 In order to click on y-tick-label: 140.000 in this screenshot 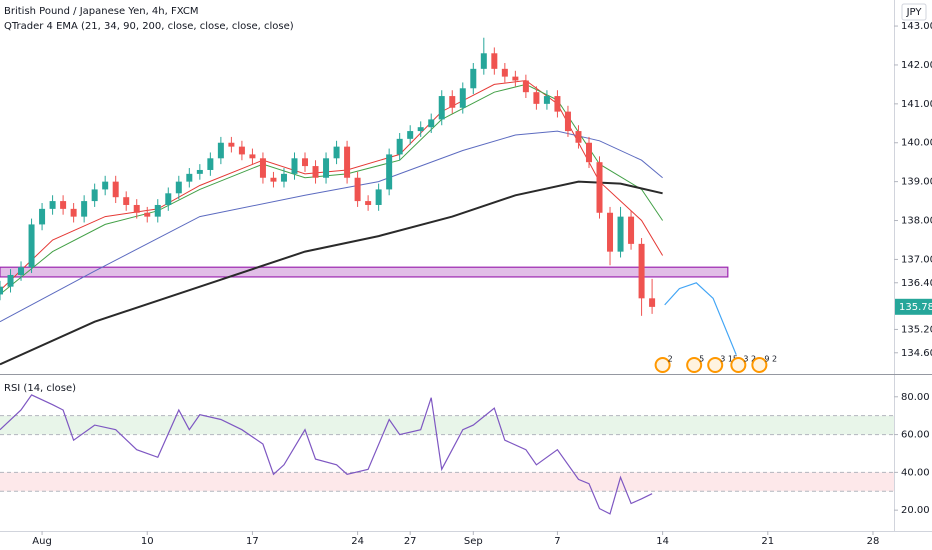, I will do `click(916, 143)`.